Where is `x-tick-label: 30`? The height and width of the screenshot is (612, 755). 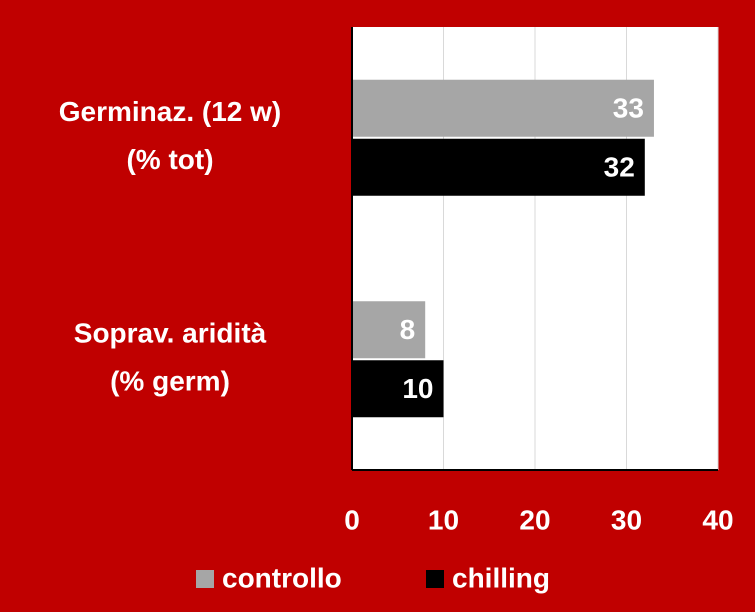
x-tick-label: 30 is located at coordinates (626, 519).